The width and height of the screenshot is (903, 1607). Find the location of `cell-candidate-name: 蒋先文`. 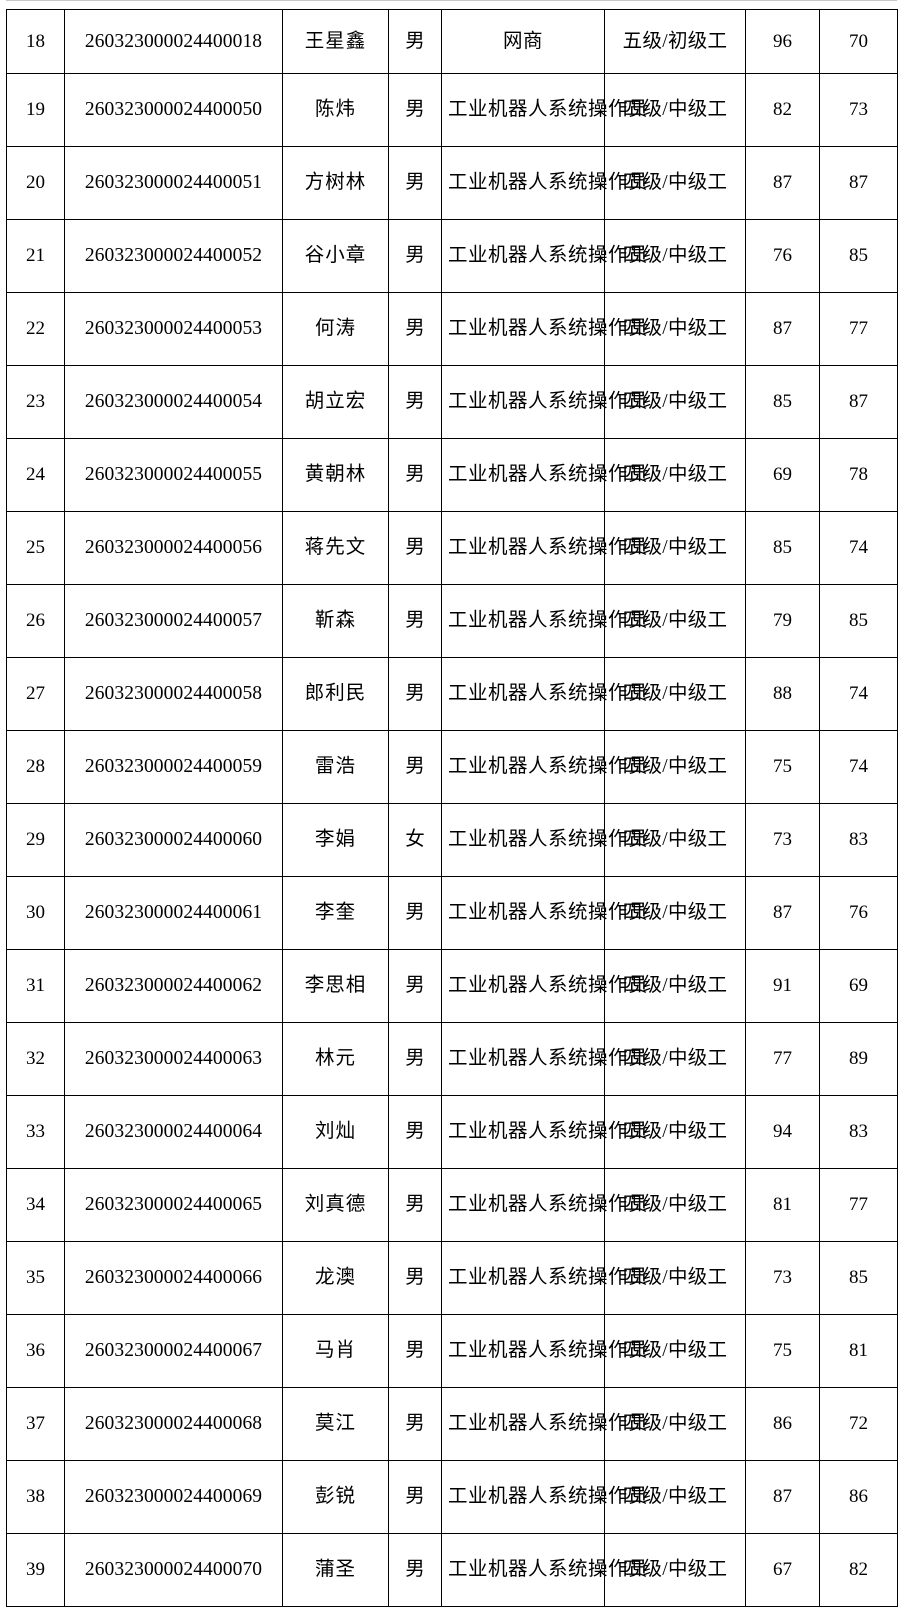

cell-candidate-name: 蒋先文 is located at coordinates (335, 548).